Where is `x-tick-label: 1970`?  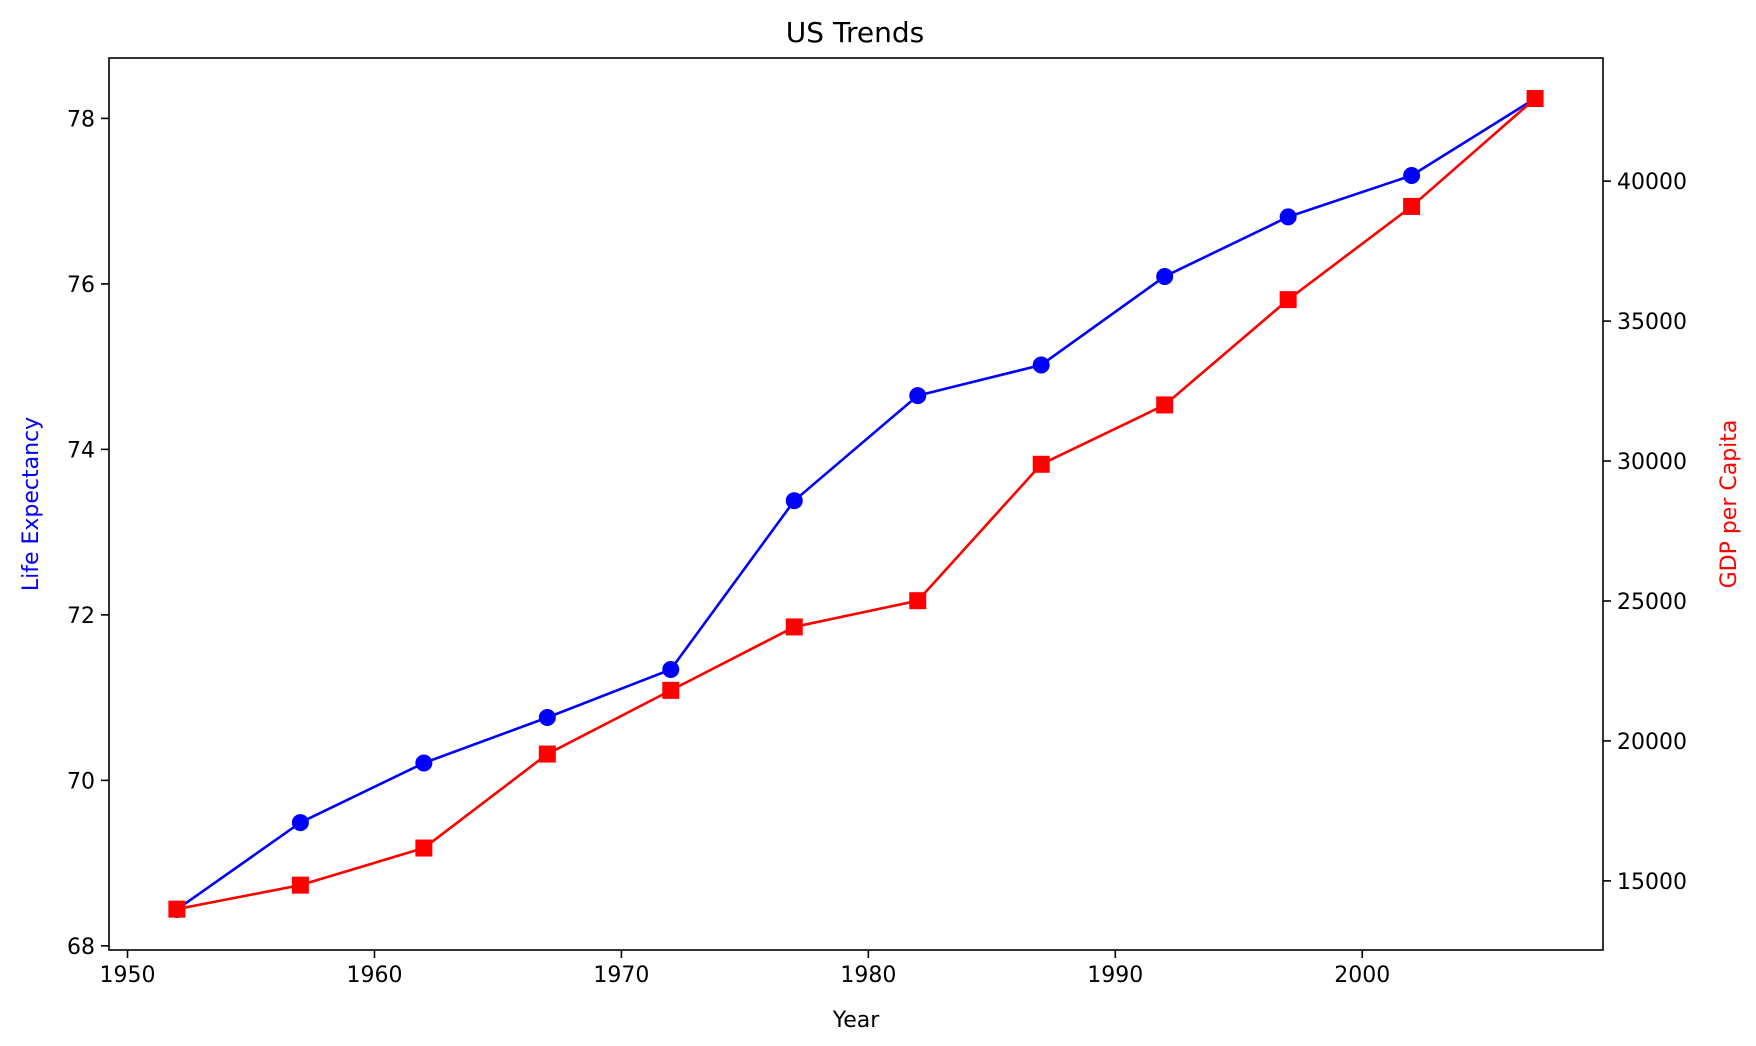 x-tick-label: 1970 is located at coordinates (621, 975).